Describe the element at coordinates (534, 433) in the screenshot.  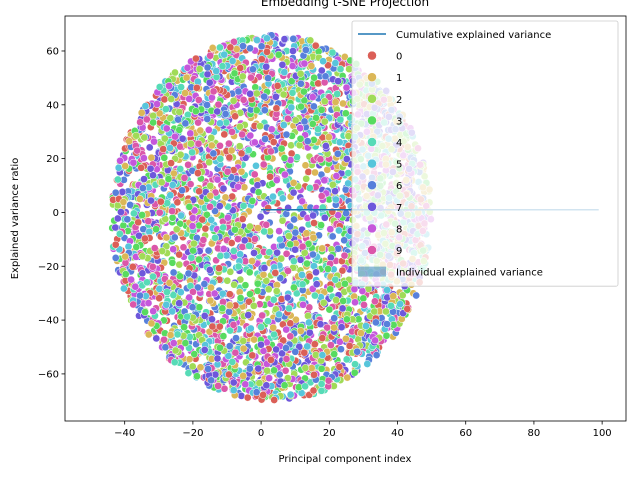
I see `x-tick-label: 80` at that location.